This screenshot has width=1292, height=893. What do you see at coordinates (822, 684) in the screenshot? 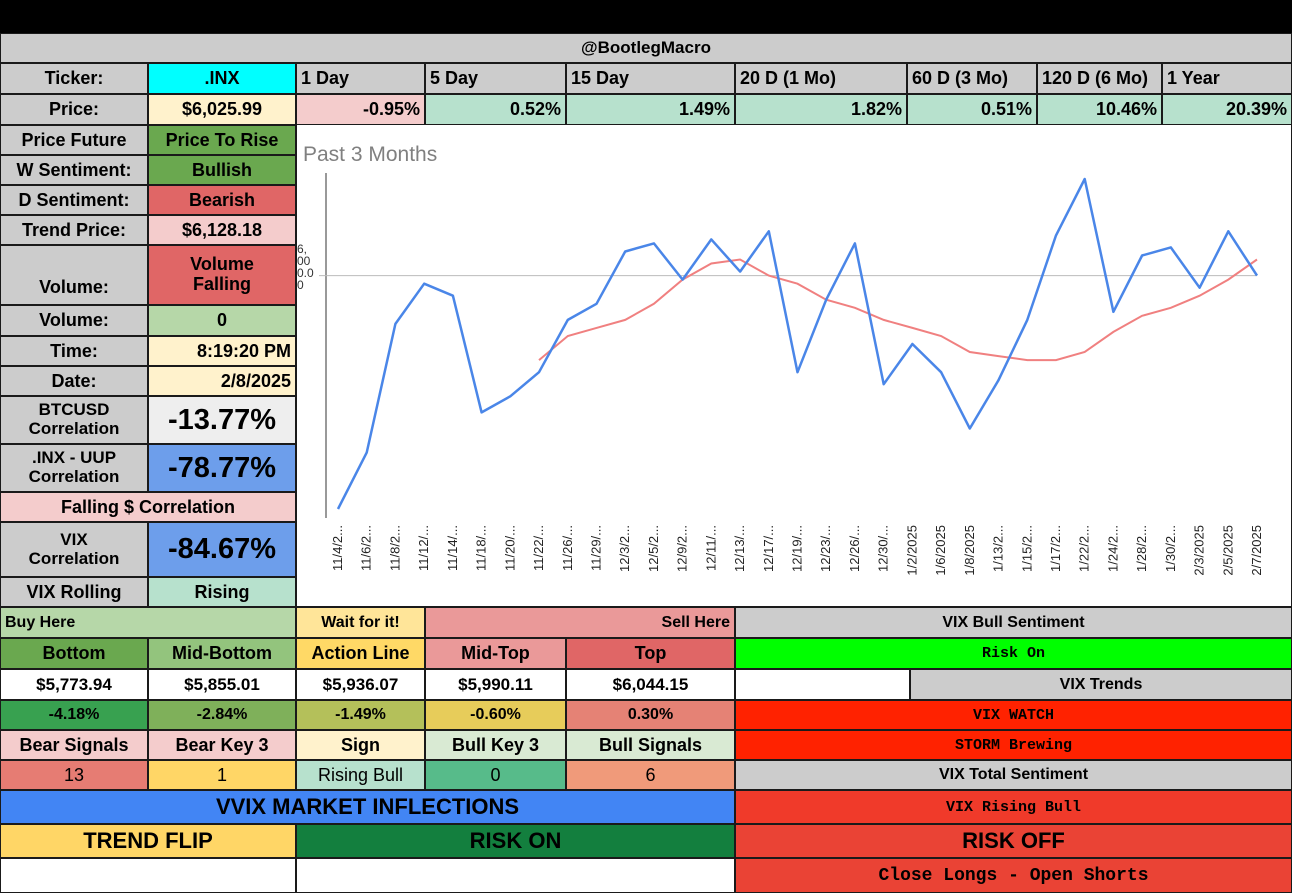
I see `vix-trends-blank` at bounding box center [822, 684].